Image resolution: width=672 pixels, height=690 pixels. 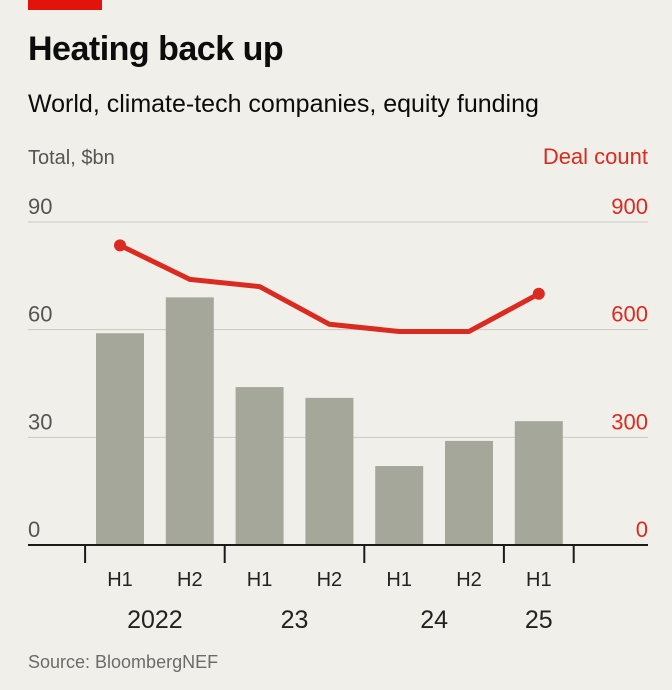 I want to click on line-start-marker, so click(x=120, y=245).